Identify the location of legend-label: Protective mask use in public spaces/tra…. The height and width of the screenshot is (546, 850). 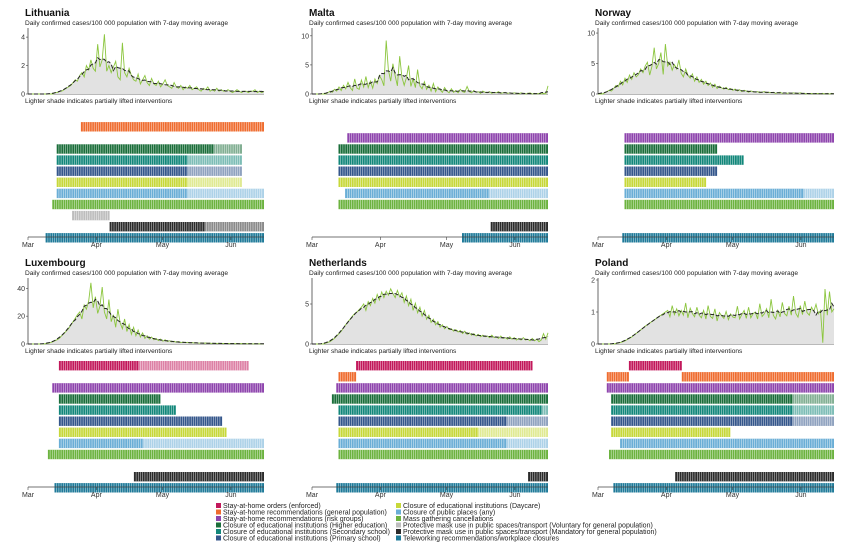
(528, 525).